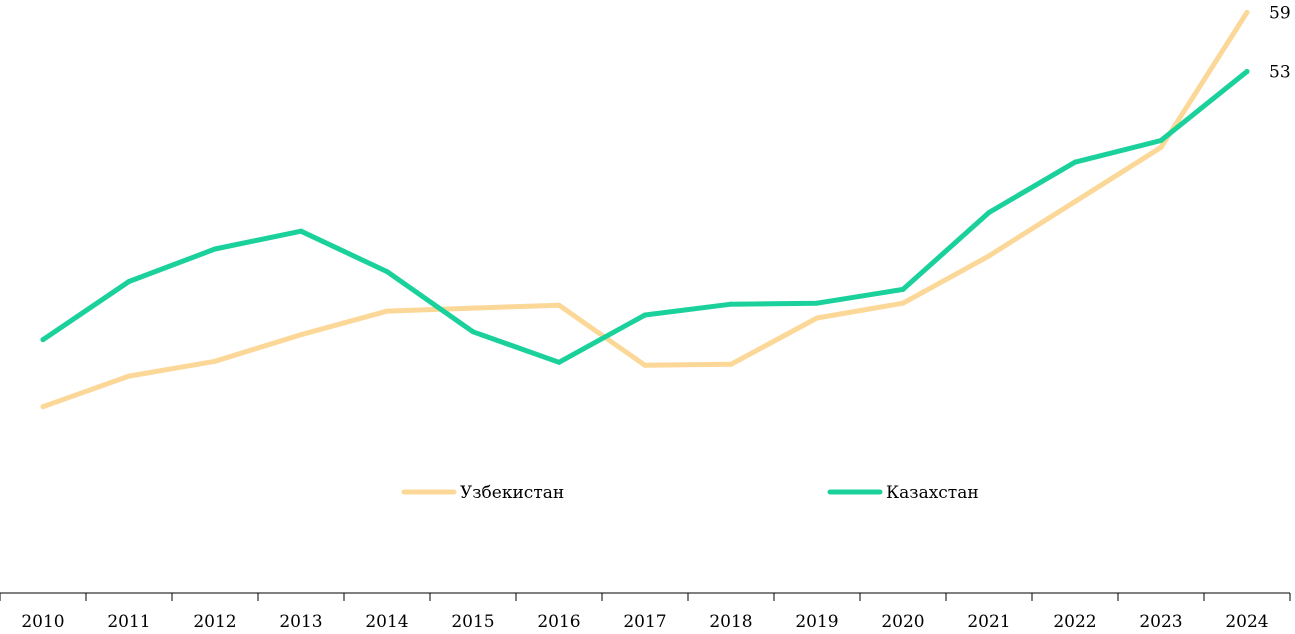 The height and width of the screenshot is (634, 1295). Describe the element at coordinates (472, 622) in the screenshot. I see `x-tick-label: 2015` at that location.